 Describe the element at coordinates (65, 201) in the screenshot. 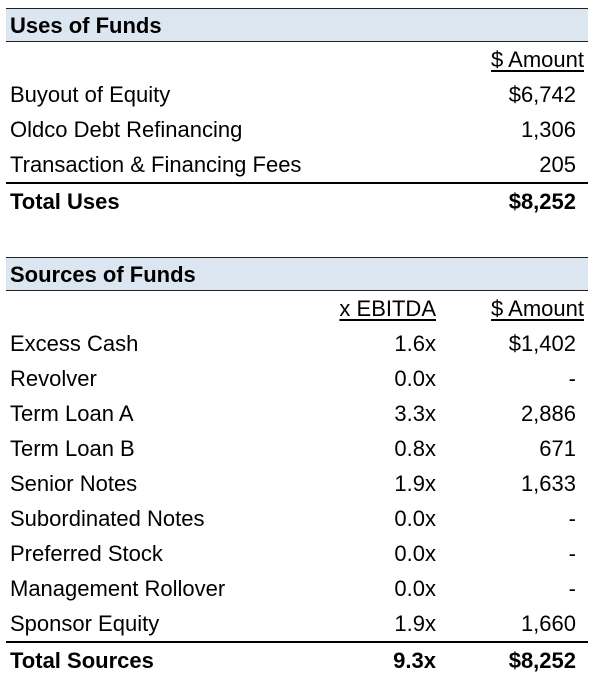

I see `total-label: Total Uses` at that location.